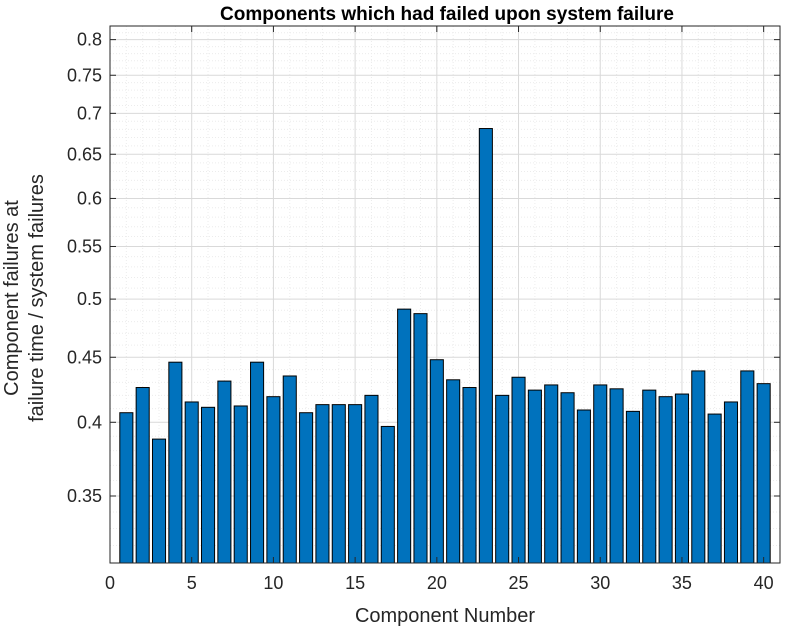 Image resolution: width=789 pixels, height=630 pixels. Describe the element at coordinates (110, 583) in the screenshot. I see `x-tick-label: 0` at that location.